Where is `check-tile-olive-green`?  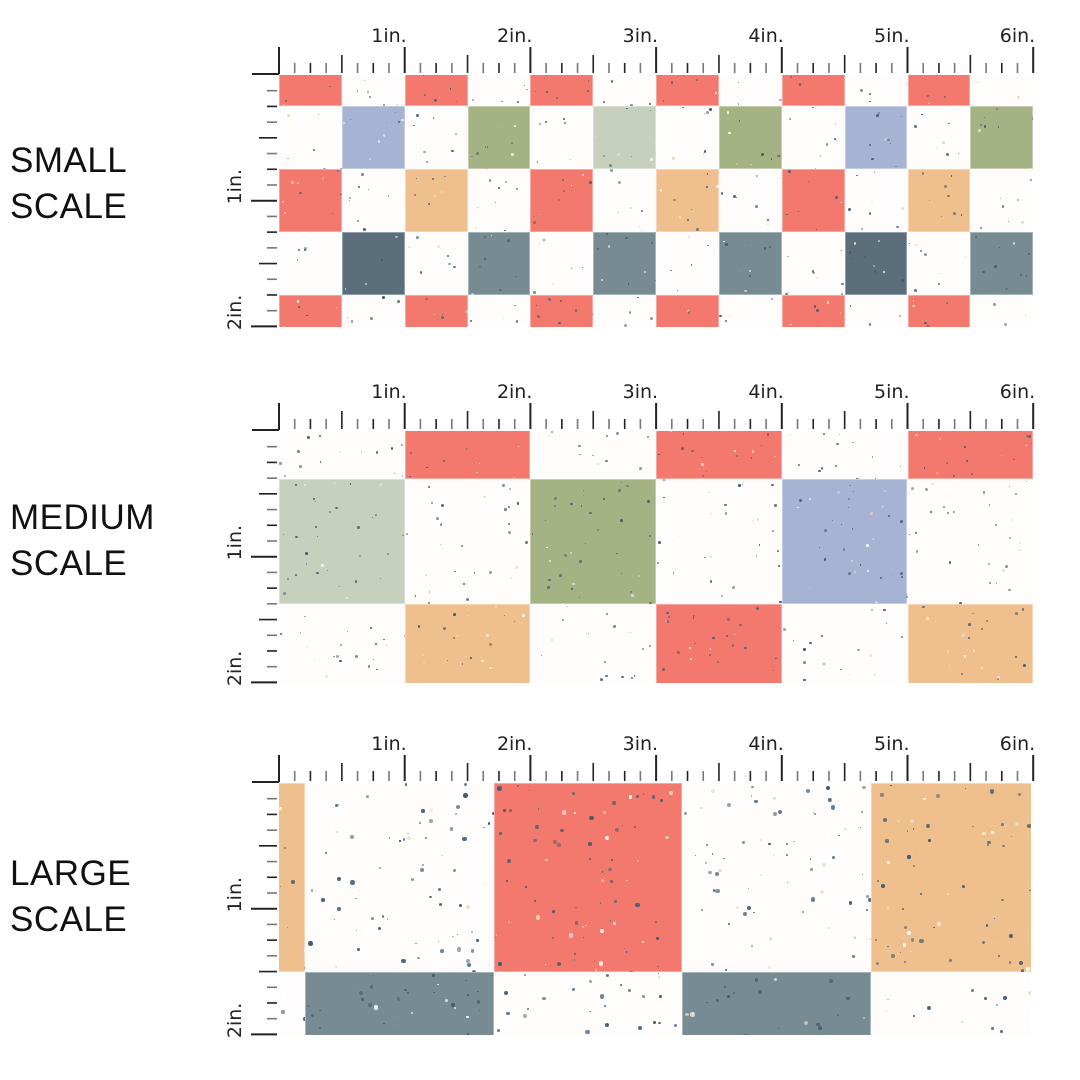
check-tile-olive-green is located at coordinates (1001, 138).